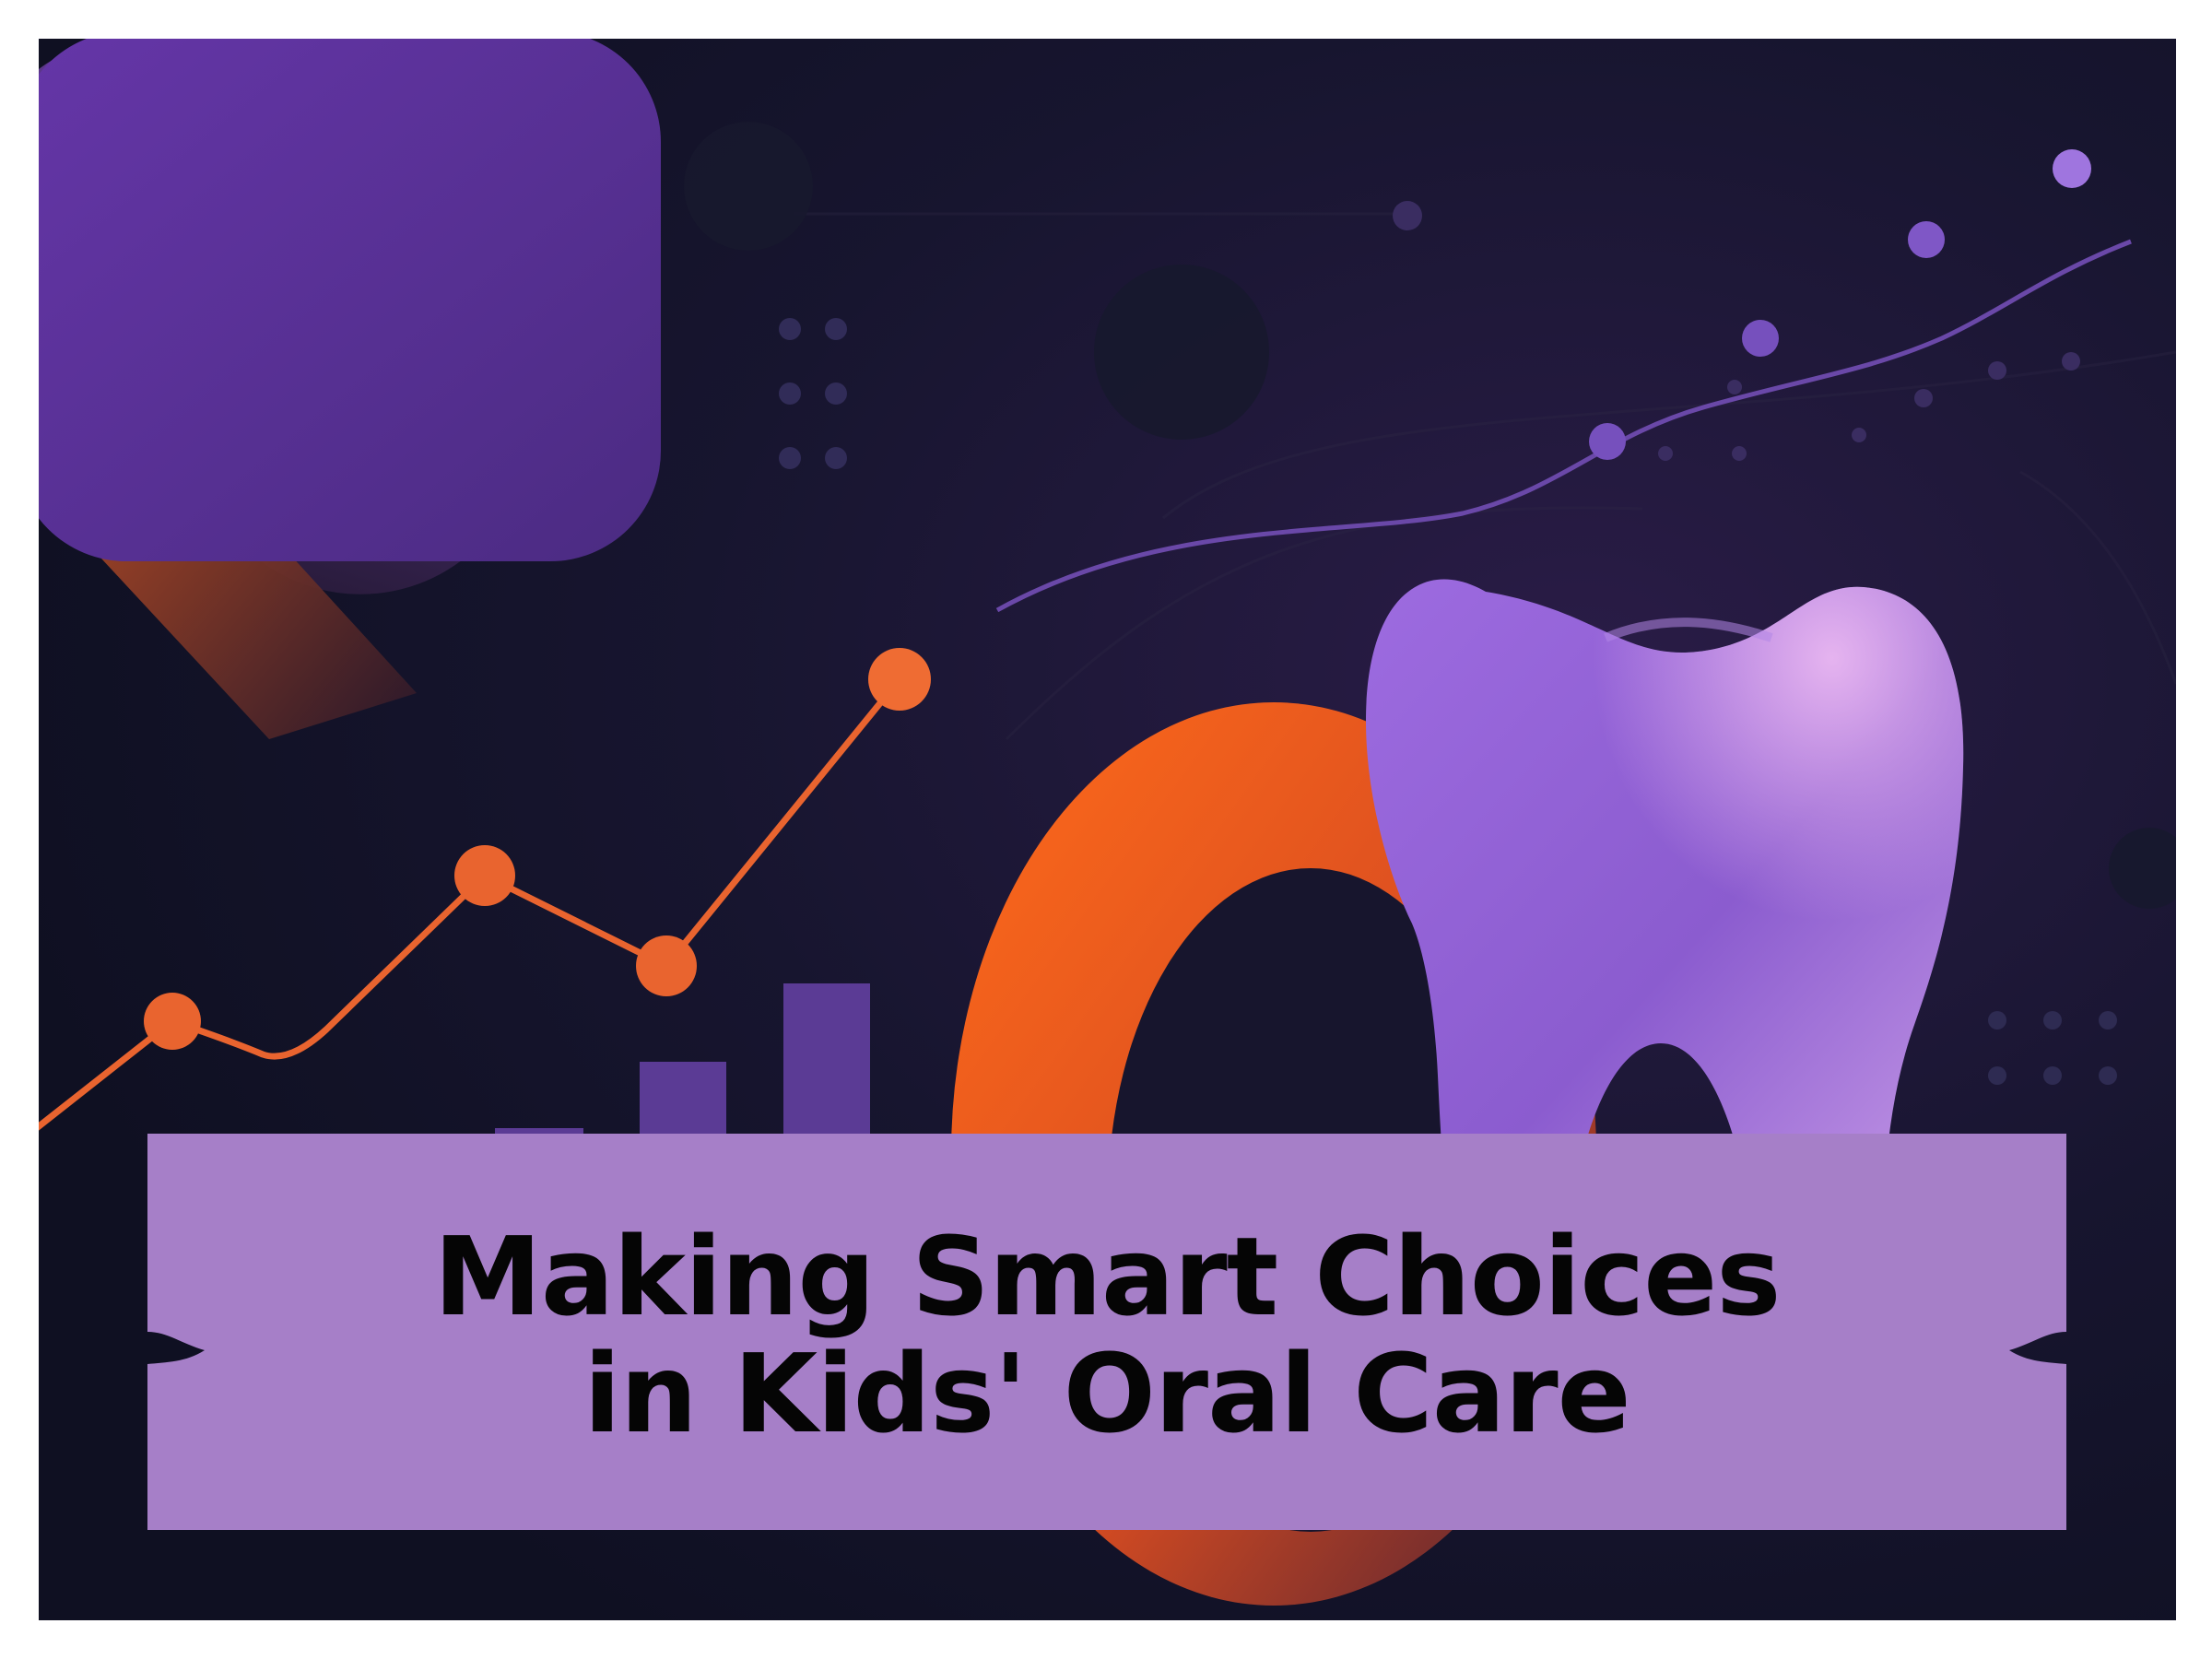 Image resolution: width=2212 pixels, height=1659 pixels. I want to click on orange-trend-line, so click(485, 889).